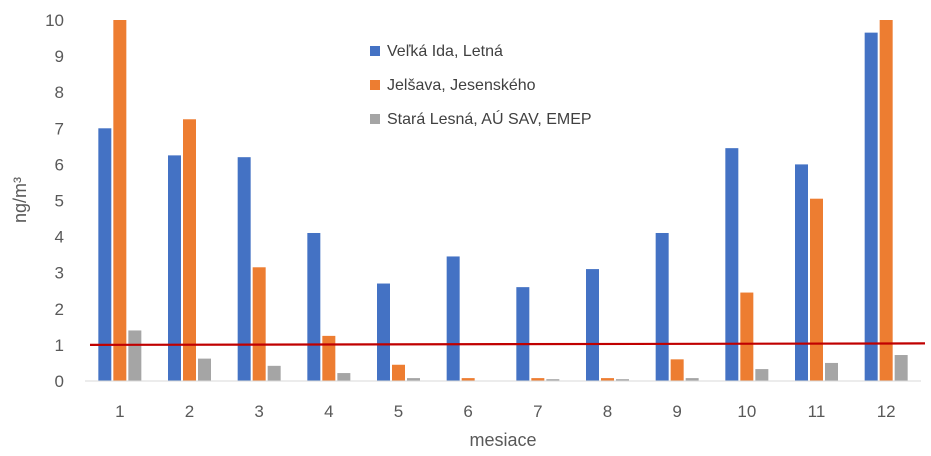  I want to click on y-tick-label: 5, so click(59, 201).